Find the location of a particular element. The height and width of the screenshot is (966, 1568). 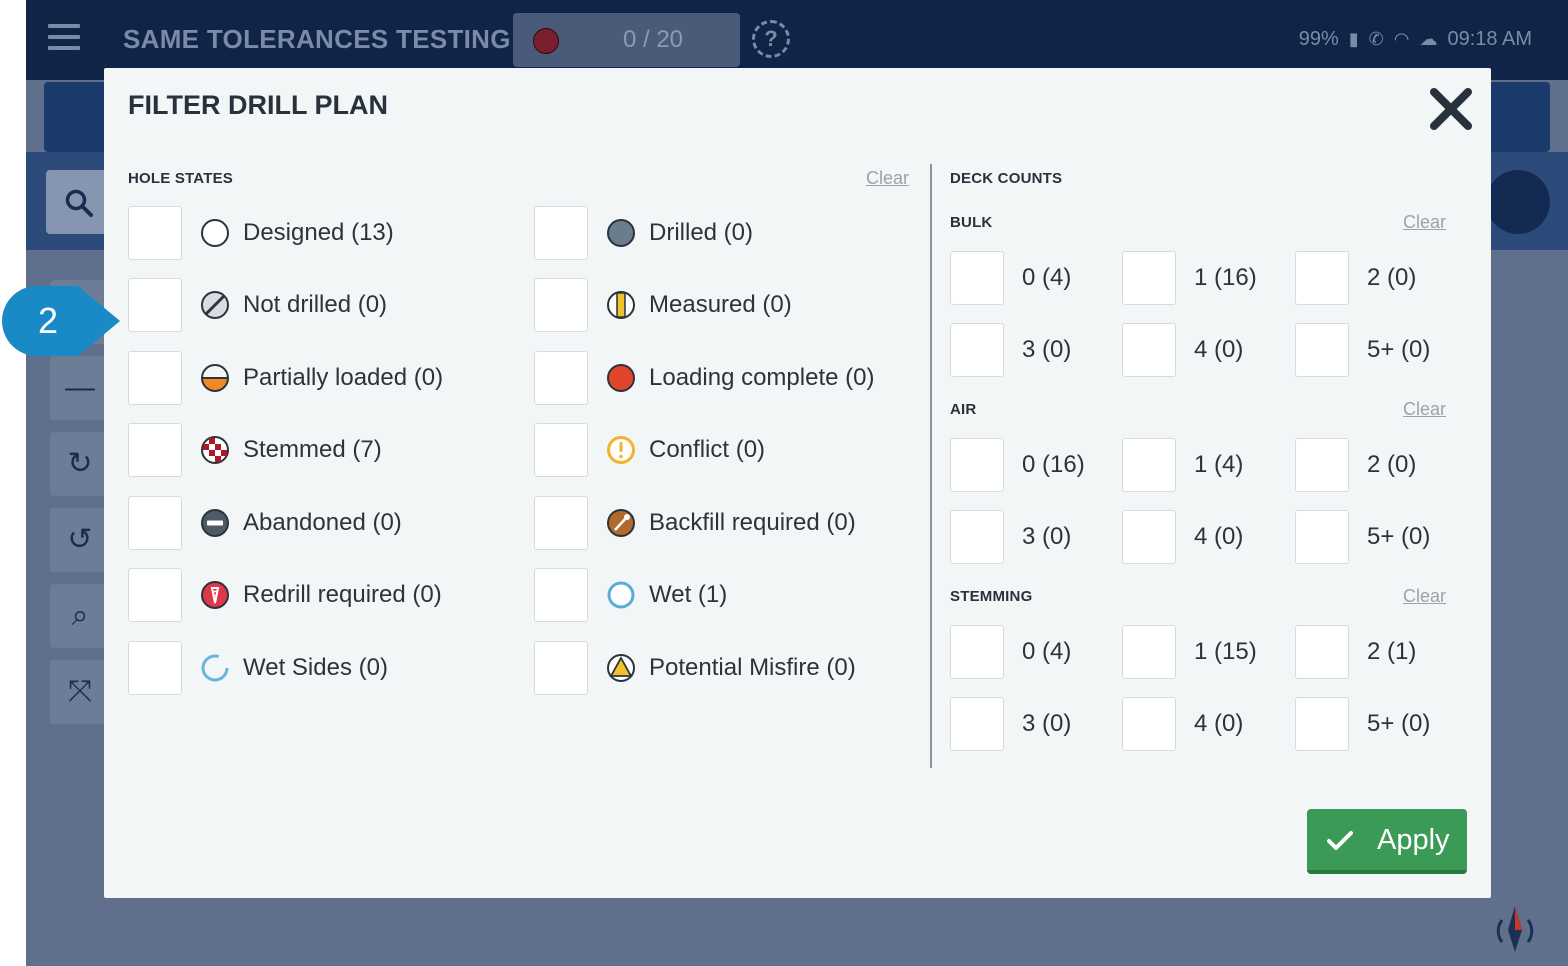

deck-count-label: 5+ (0) is located at coordinates (1399, 536).